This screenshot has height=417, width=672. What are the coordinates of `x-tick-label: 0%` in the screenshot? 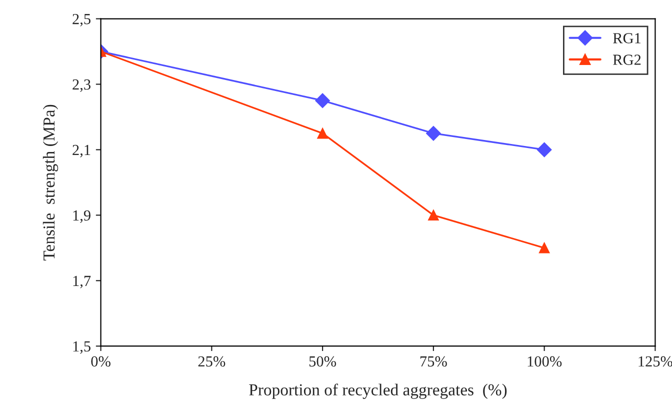 It's located at (100, 361).